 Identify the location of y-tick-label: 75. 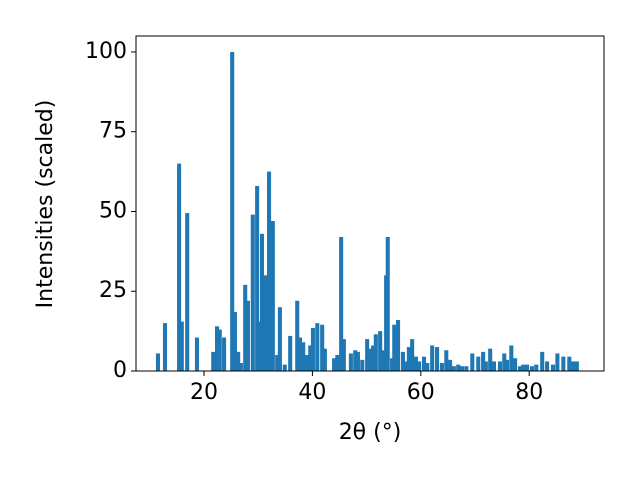
(113, 131).